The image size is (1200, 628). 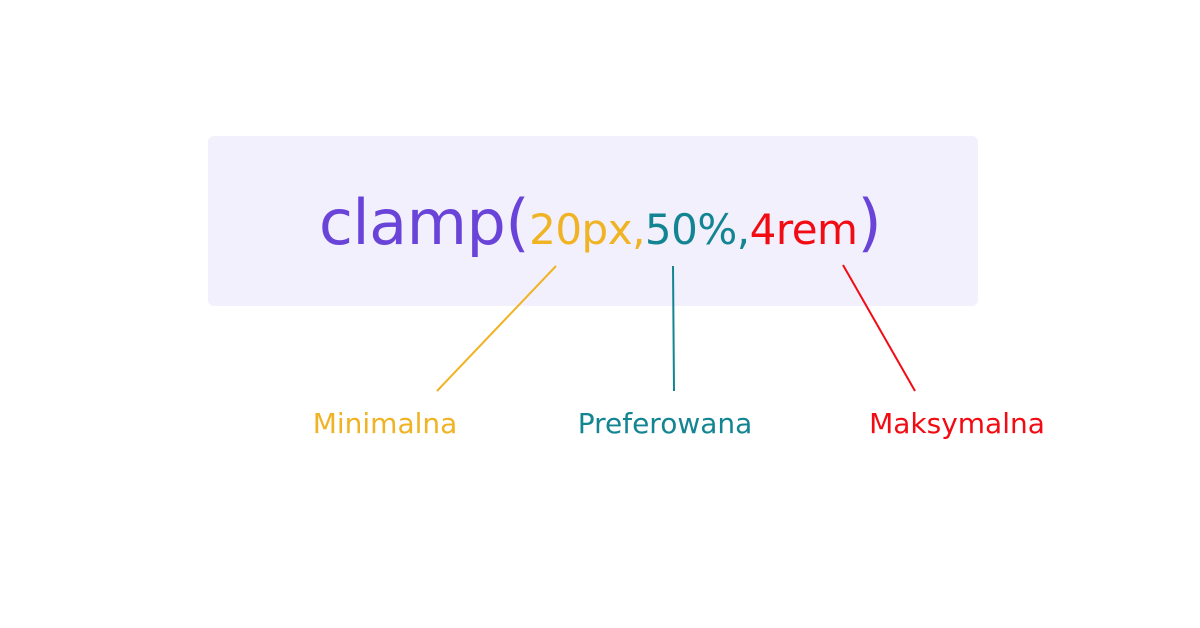 What do you see at coordinates (385, 423) in the screenshot?
I see `label-minimum: Minimalna` at bounding box center [385, 423].